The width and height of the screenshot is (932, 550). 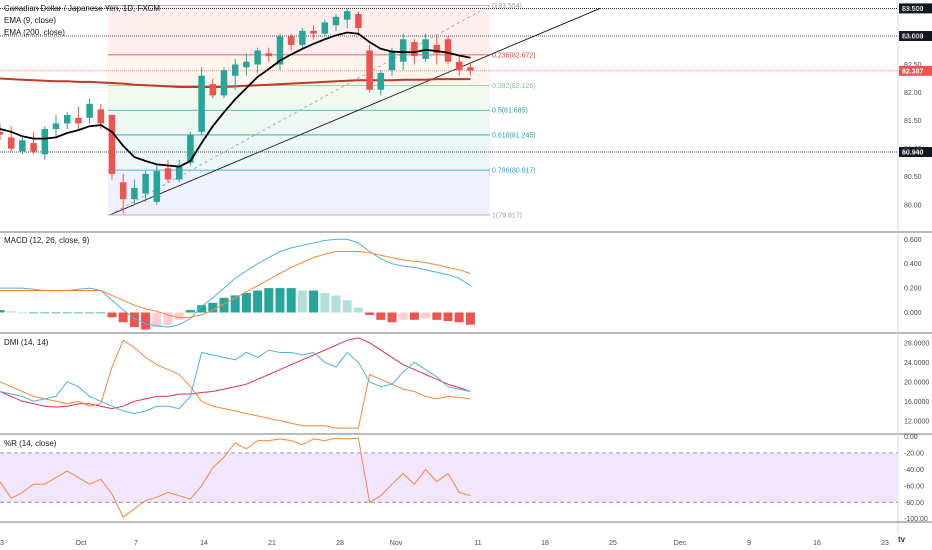 I want to click on macd-axis-tick: 0.600, so click(x=913, y=240).